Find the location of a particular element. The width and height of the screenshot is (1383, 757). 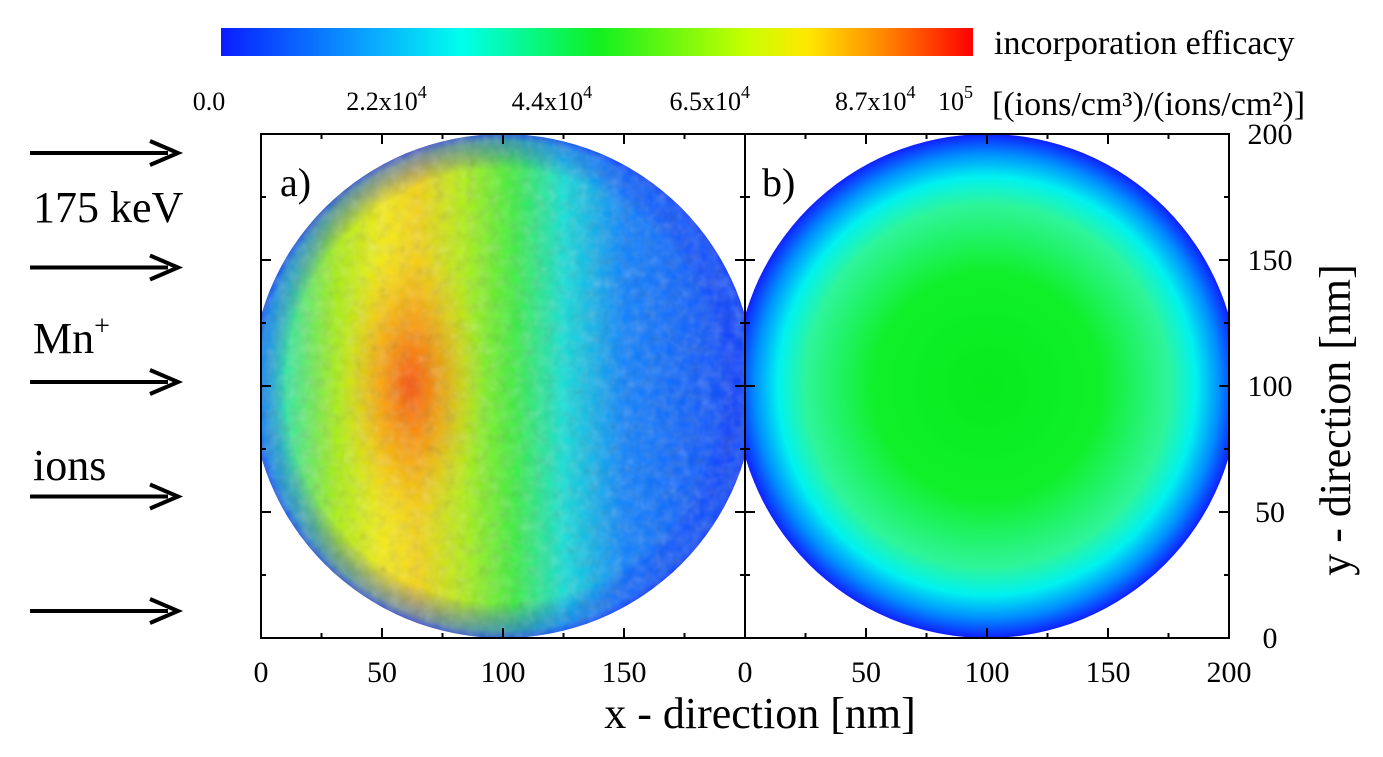

panel-a-label: a) is located at coordinates (295, 182).